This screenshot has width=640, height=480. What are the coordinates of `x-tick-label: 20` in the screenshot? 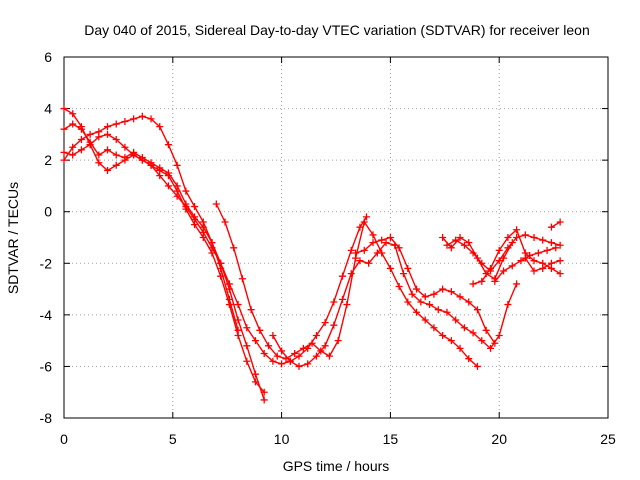 It's located at (499, 439).